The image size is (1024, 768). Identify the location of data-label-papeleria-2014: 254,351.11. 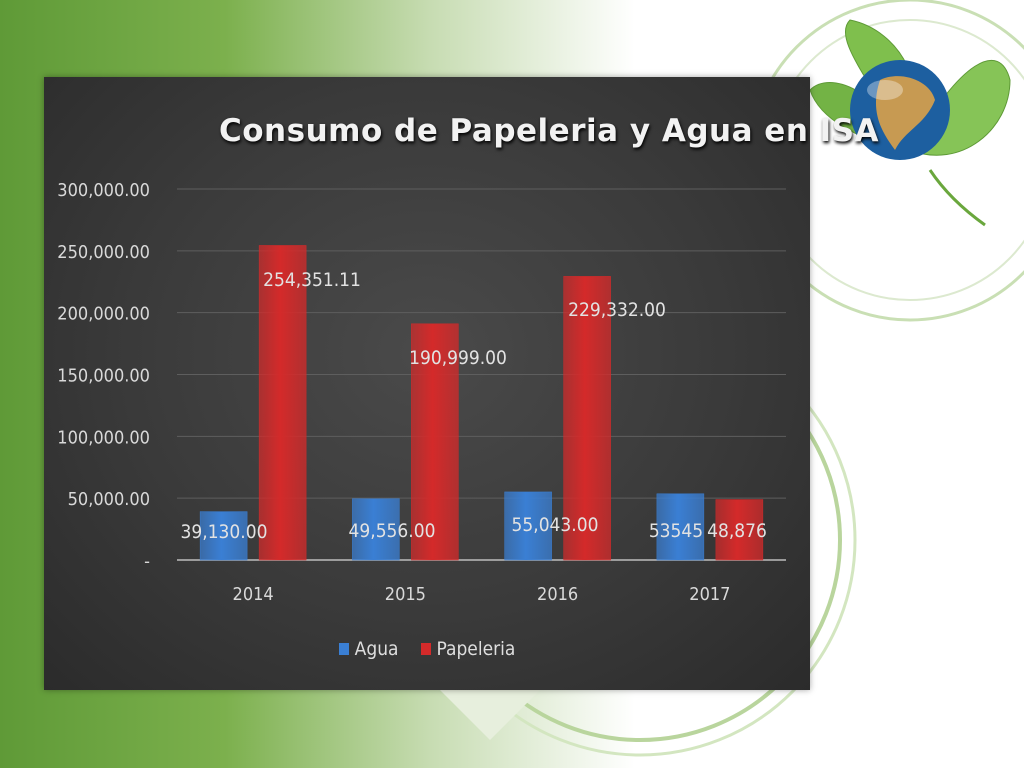
(312, 280).